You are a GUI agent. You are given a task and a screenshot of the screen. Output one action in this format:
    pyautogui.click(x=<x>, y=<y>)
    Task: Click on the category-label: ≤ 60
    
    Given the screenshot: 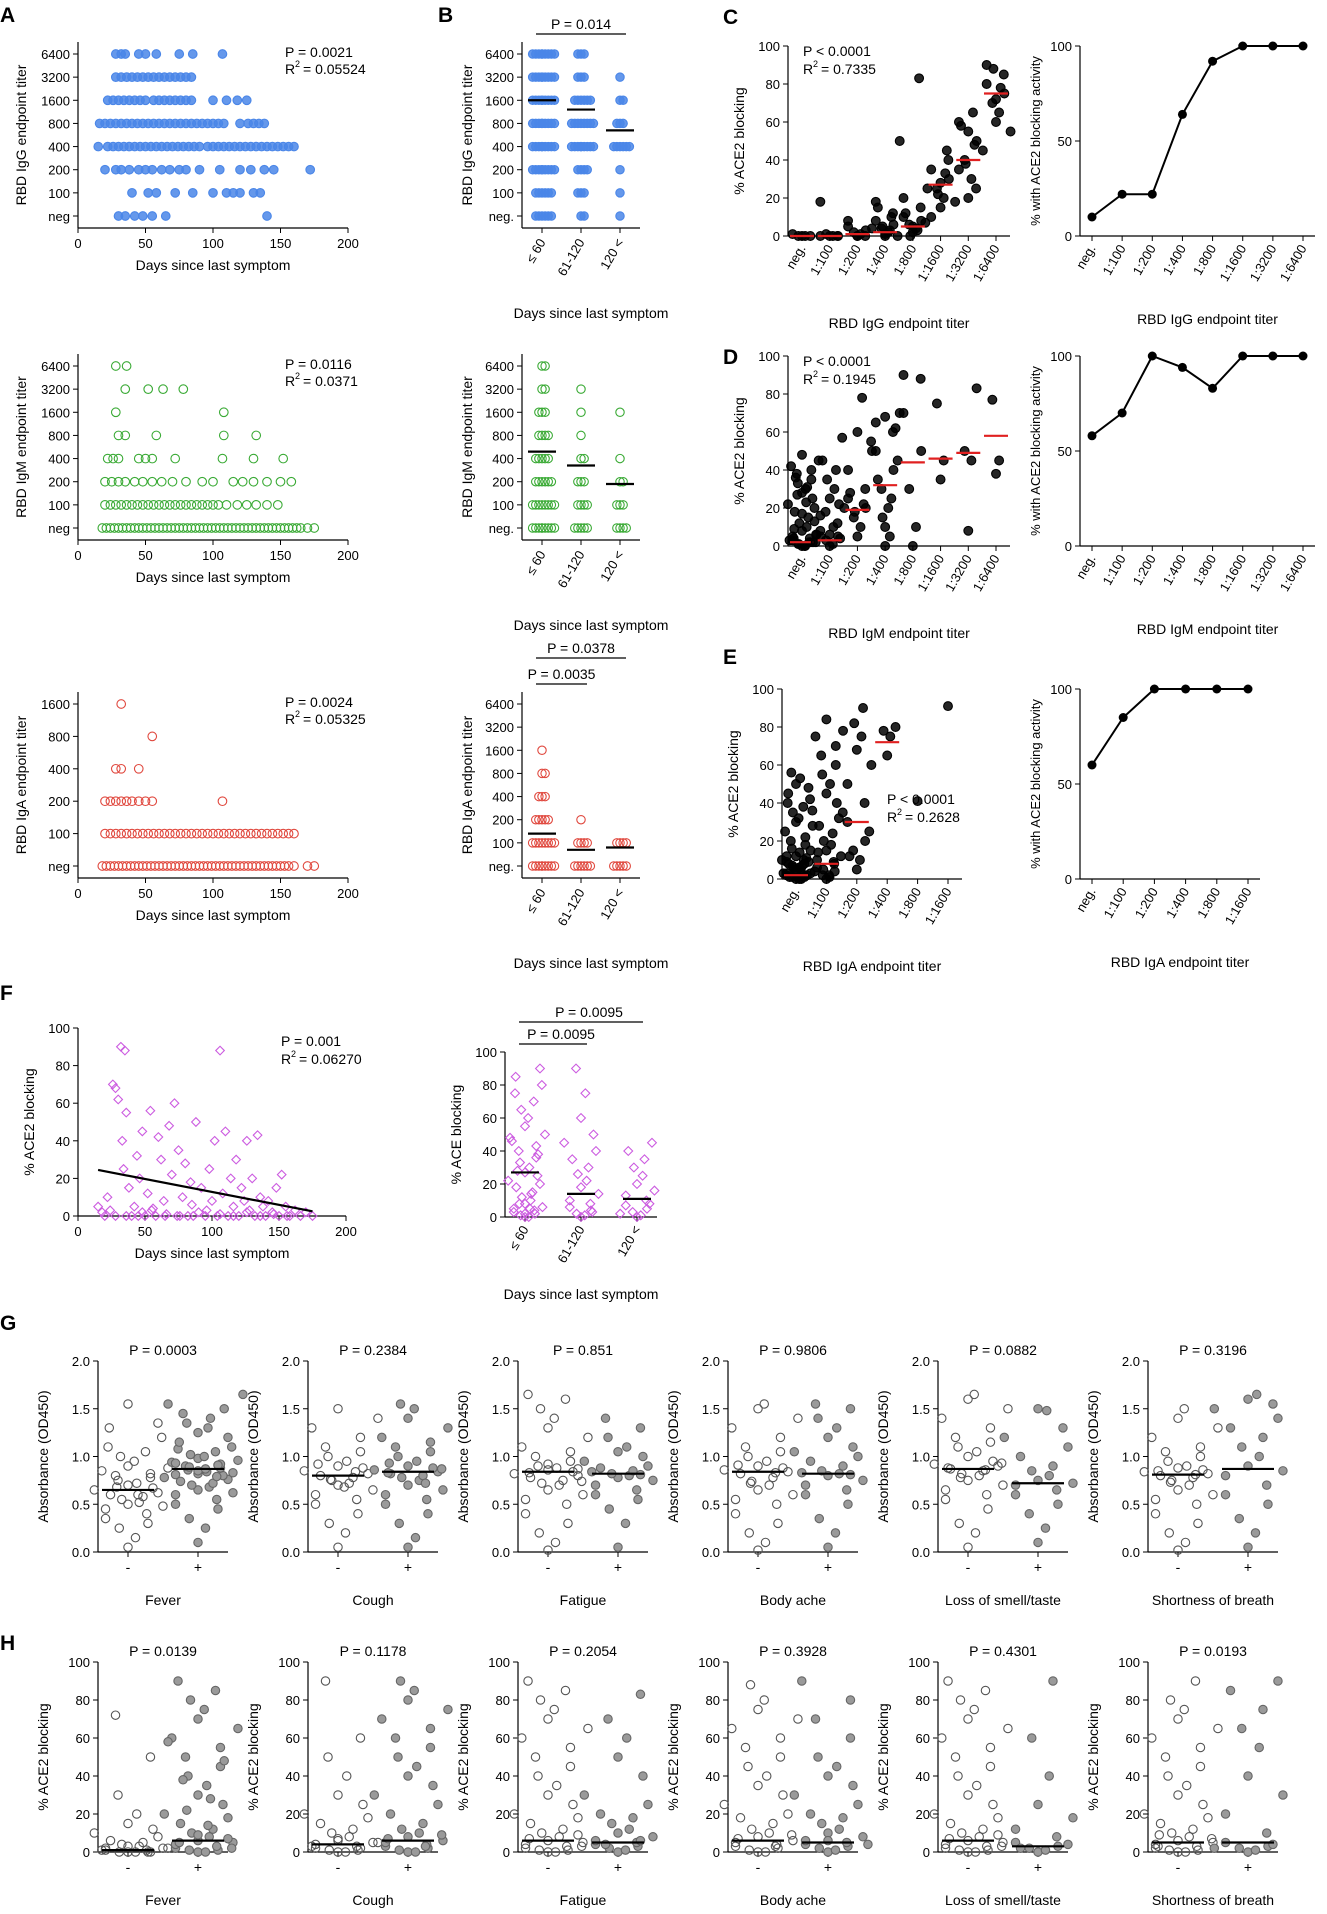 What is the action you would take?
    pyautogui.click(x=519, y=1237)
    